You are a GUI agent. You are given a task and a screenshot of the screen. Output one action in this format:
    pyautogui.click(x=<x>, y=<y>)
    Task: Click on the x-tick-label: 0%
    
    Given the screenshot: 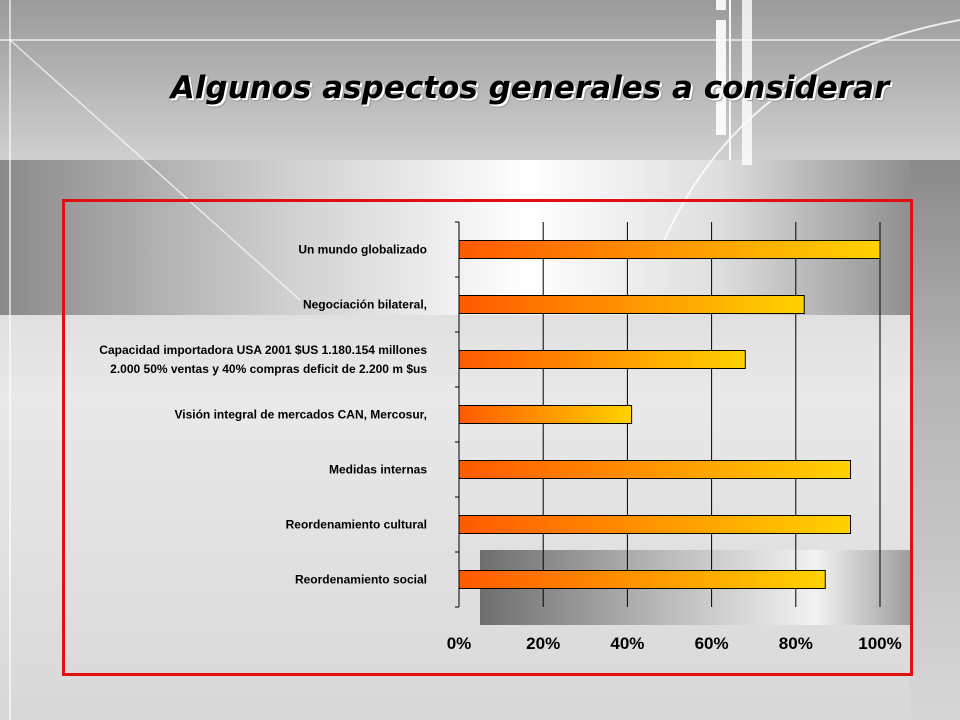 What is the action you would take?
    pyautogui.click(x=459, y=643)
    